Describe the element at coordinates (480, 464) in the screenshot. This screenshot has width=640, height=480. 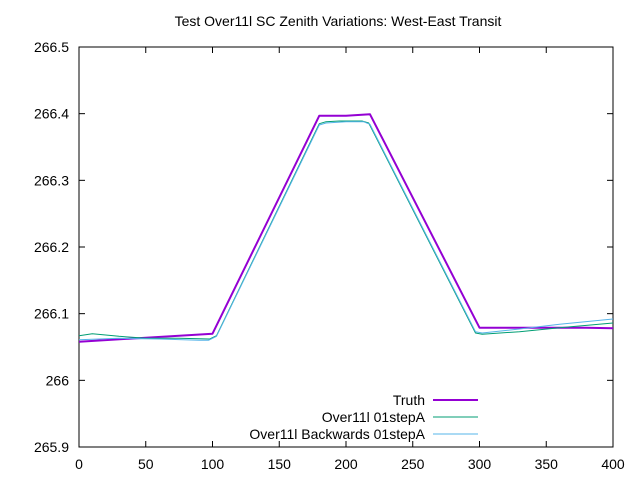
I see `x-tick-label: 300` at that location.